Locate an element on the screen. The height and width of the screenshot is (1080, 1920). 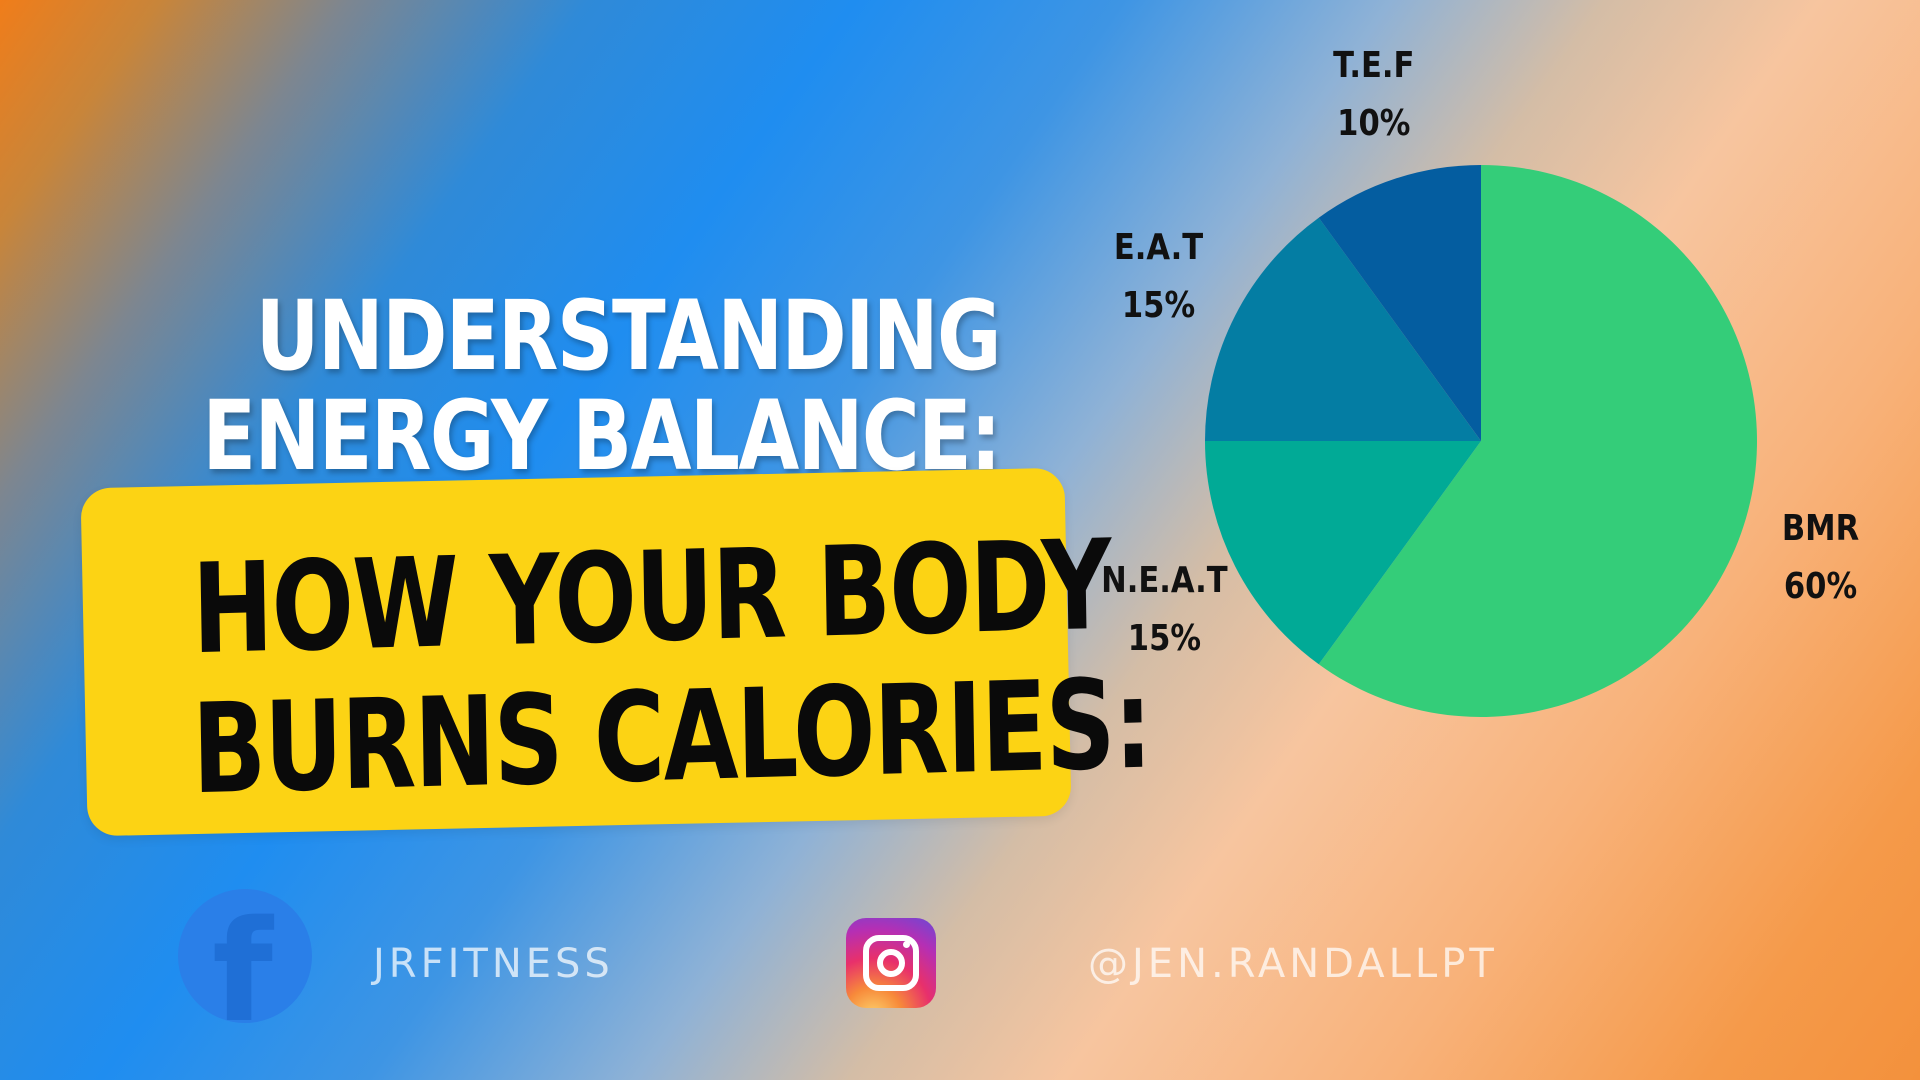
pie-slice-neat is located at coordinates (1343, 553).